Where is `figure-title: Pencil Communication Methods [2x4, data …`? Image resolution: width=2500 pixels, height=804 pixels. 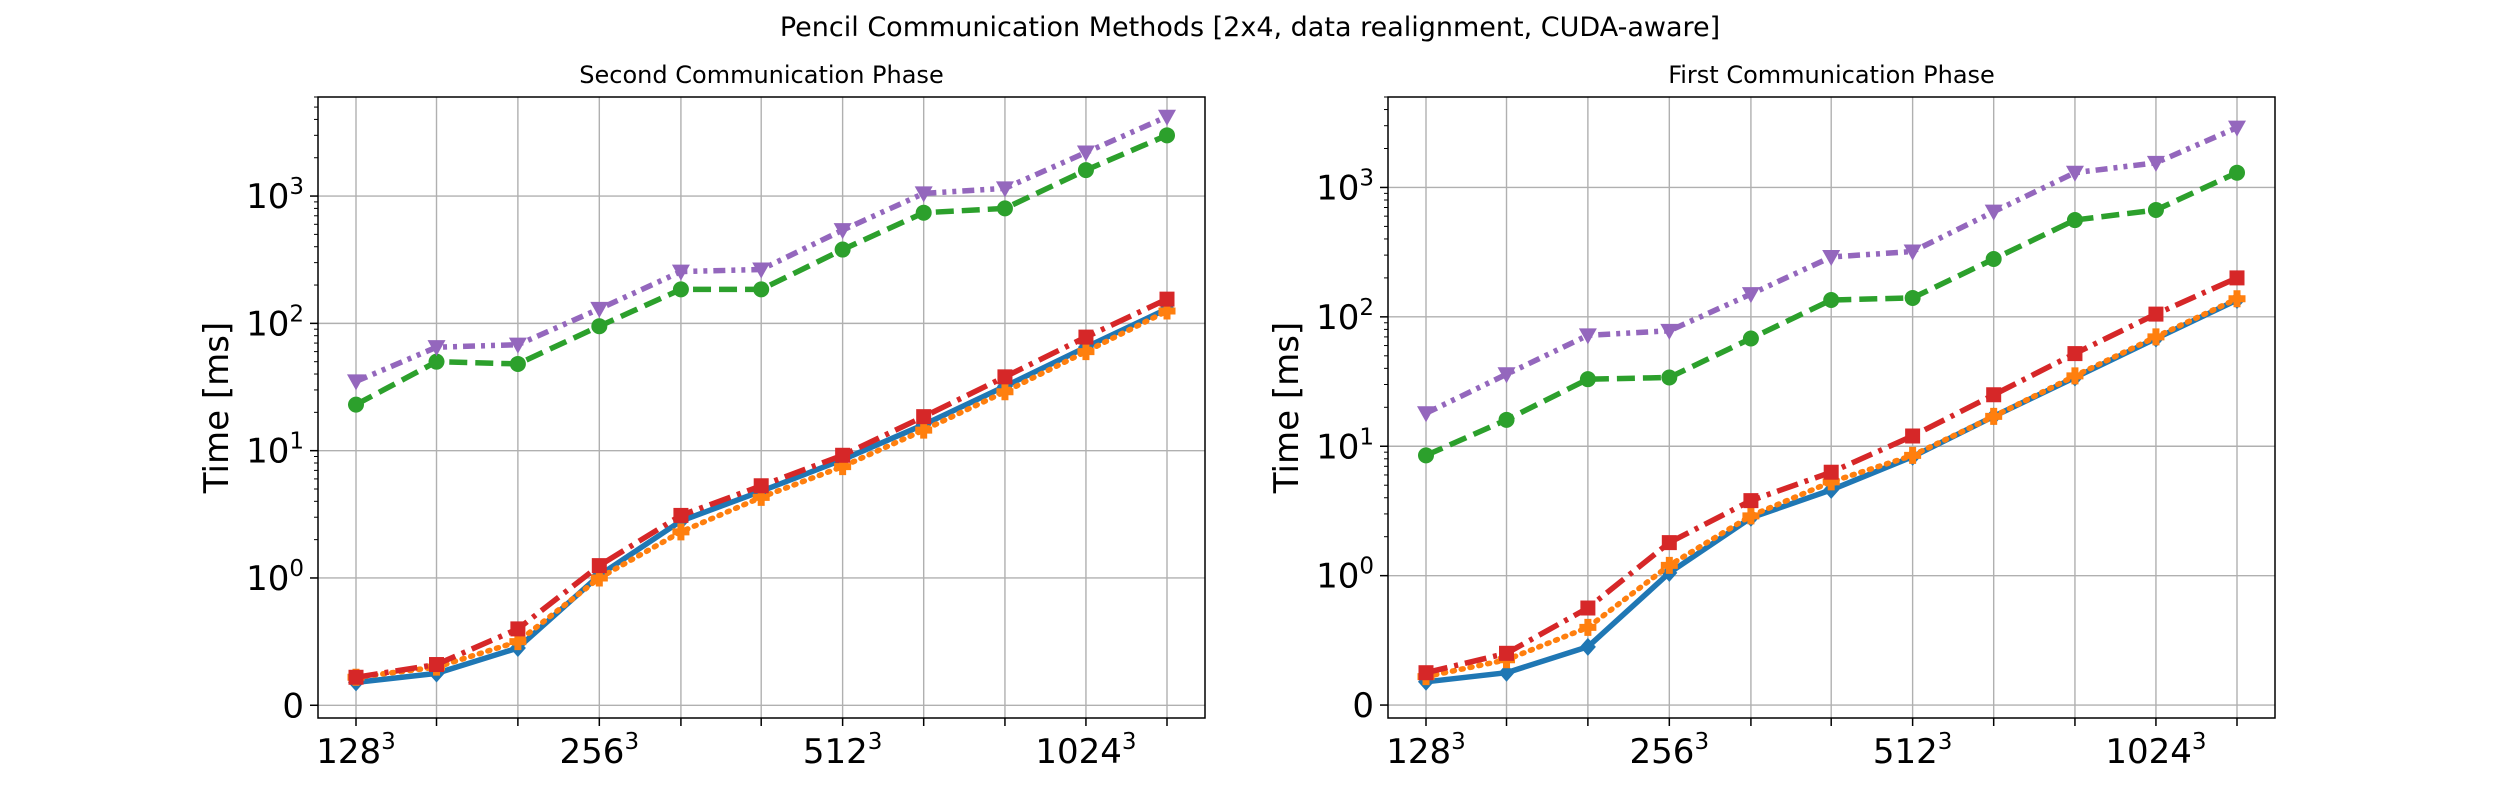
figure-title: Pencil Communication Methods [2x4, data … is located at coordinates (1250, 27).